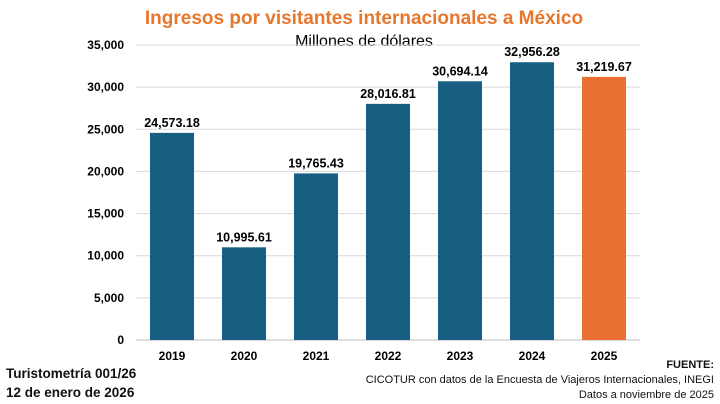  Describe the element at coordinates (244, 356) in the screenshot. I see `x-tick-label-2020: 2020` at that location.